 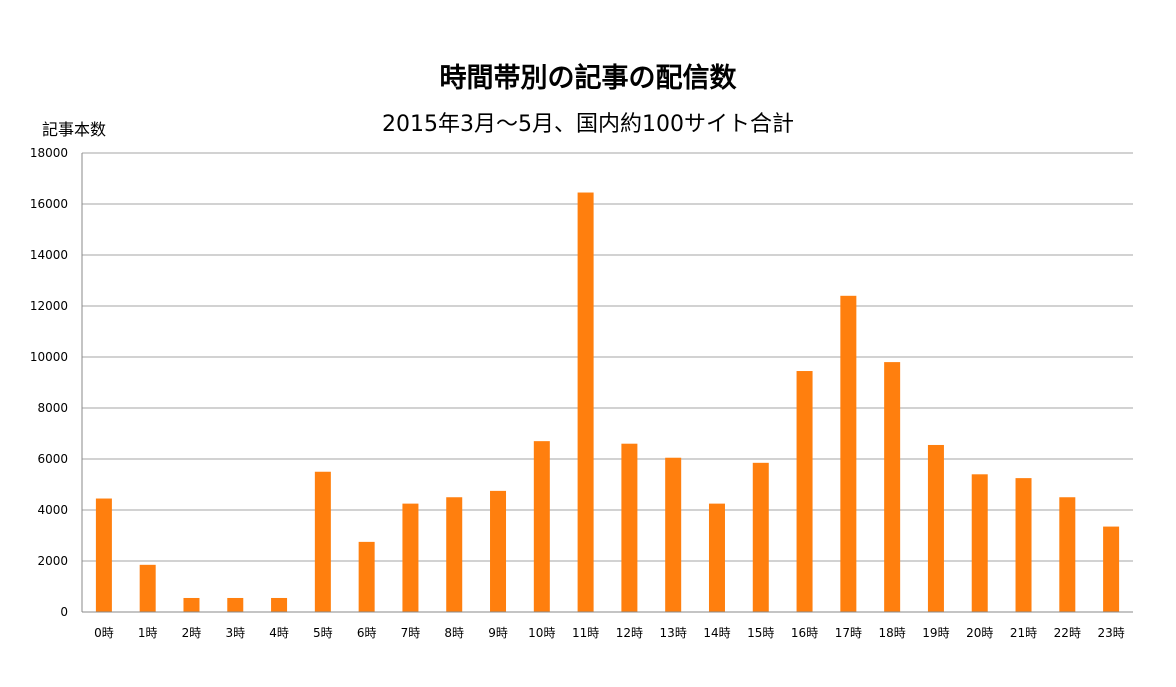 What do you see at coordinates (1023, 633) in the screenshot?
I see `x-tick-label: 21時` at bounding box center [1023, 633].